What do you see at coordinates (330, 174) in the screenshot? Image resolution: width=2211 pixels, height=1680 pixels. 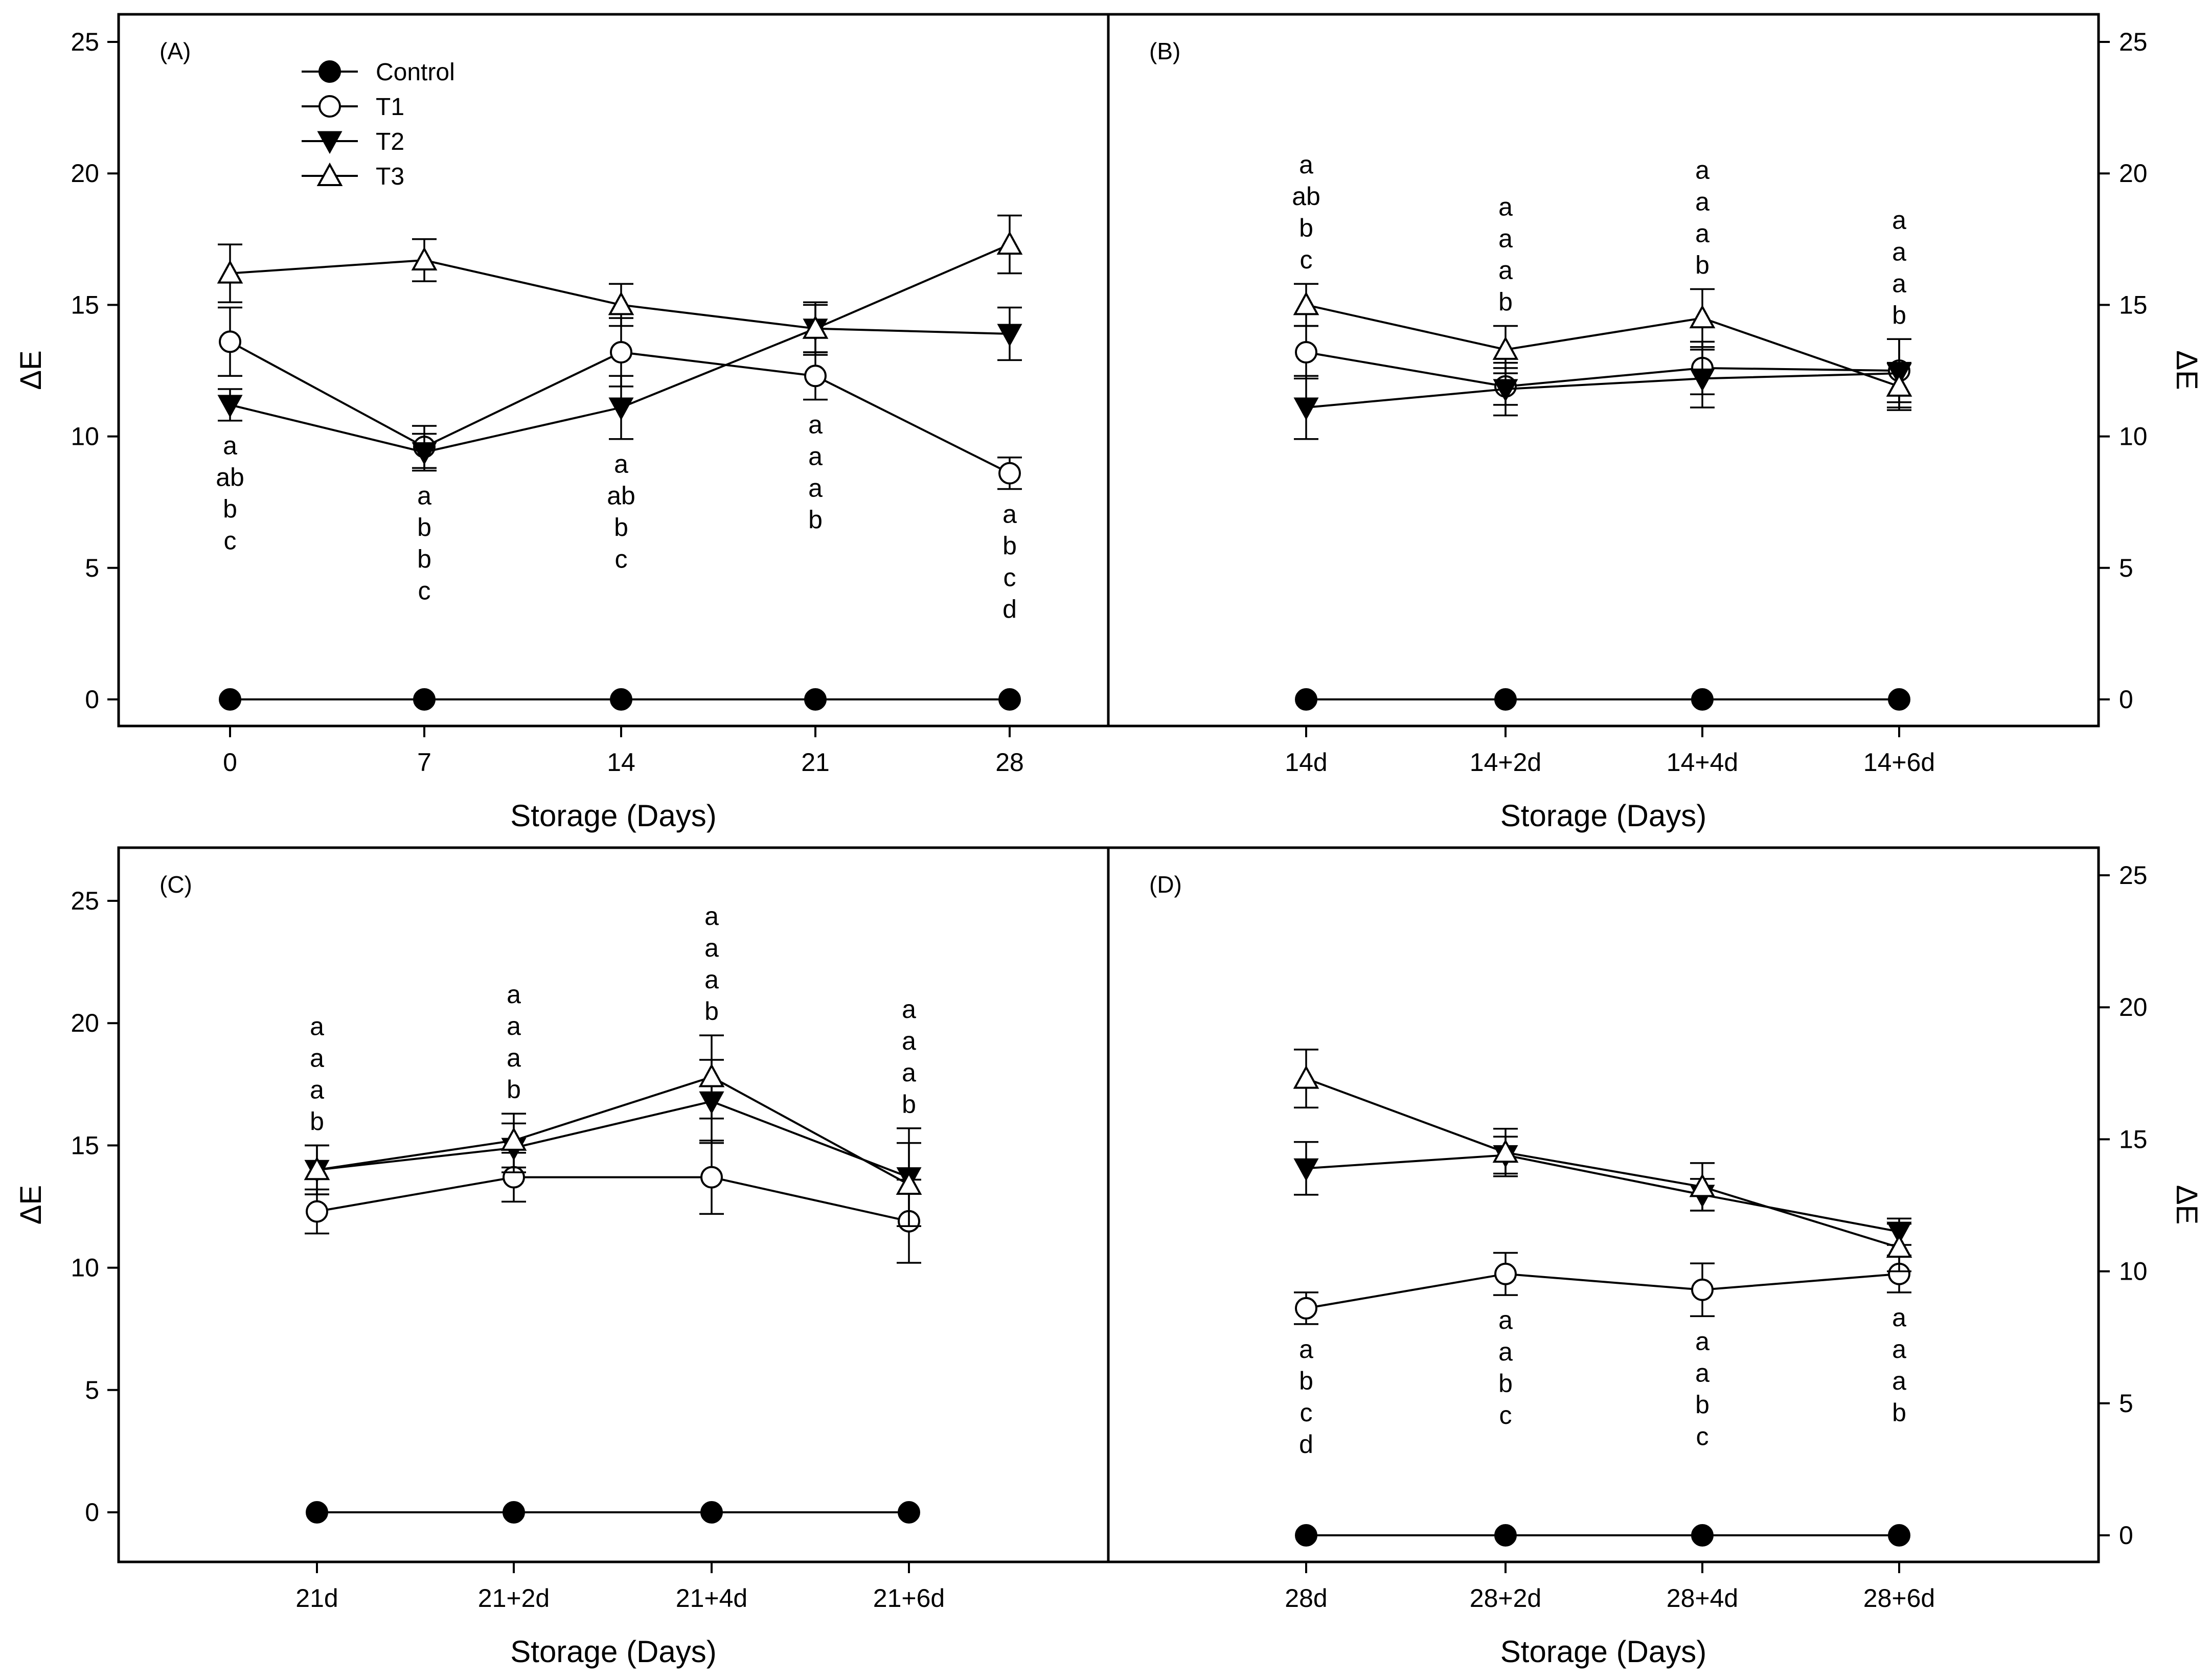 I see `legend-marker-t3` at bounding box center [330, 174].